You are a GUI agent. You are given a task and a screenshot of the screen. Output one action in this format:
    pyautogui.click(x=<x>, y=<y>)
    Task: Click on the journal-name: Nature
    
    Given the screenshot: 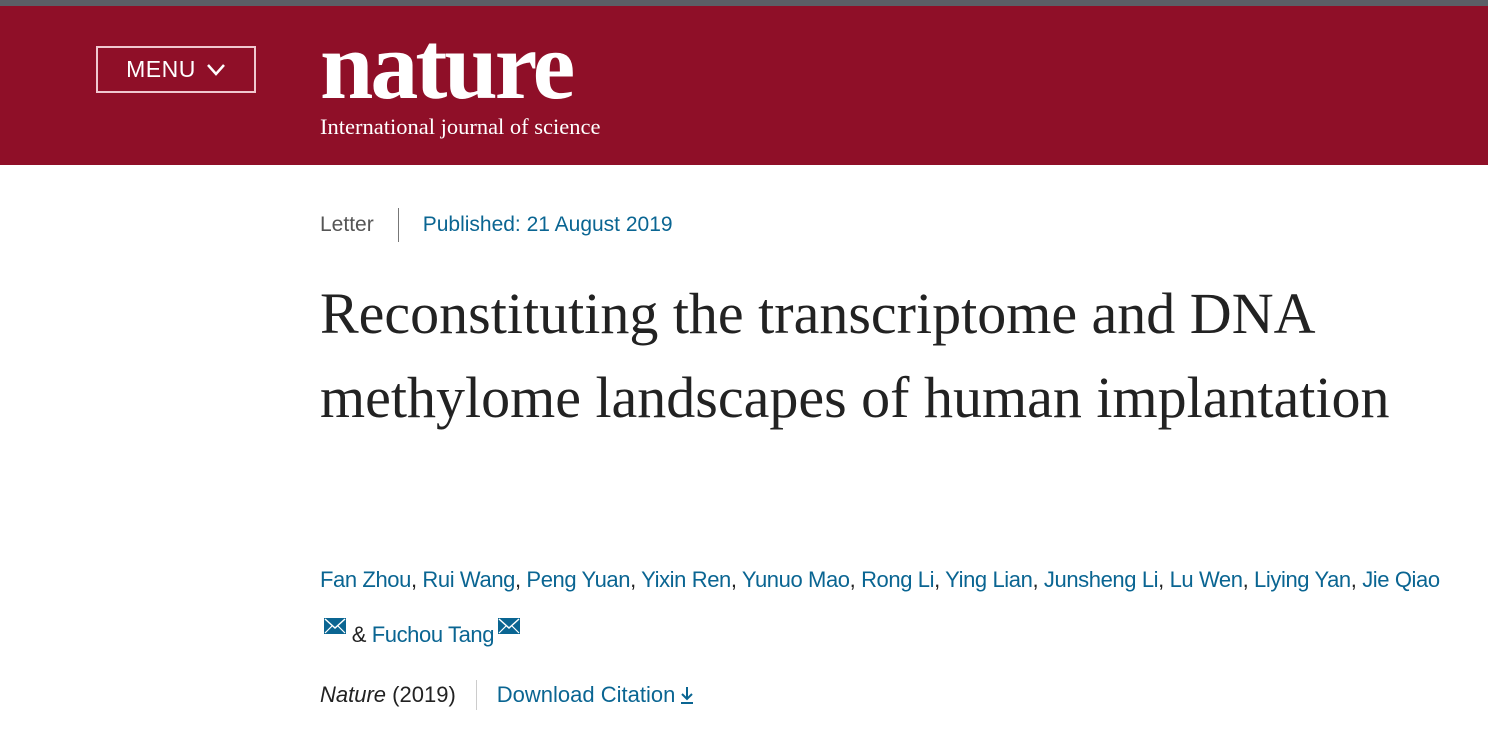 What is the action you would take?
    pyautogui.click(x=353, y=694)
    